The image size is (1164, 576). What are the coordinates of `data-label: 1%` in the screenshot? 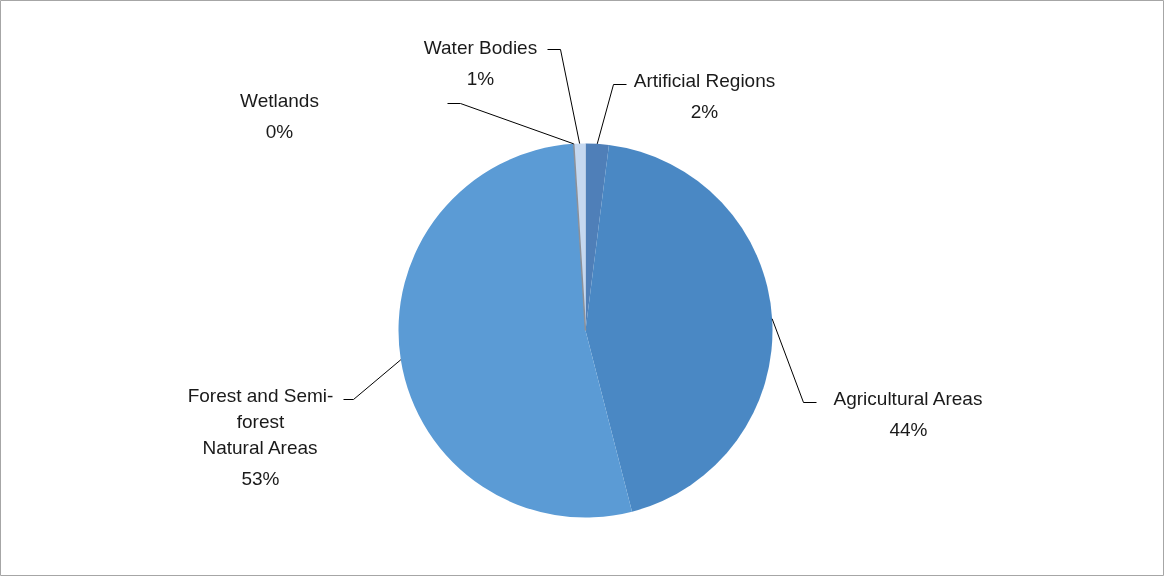 It's located at (480, 78).